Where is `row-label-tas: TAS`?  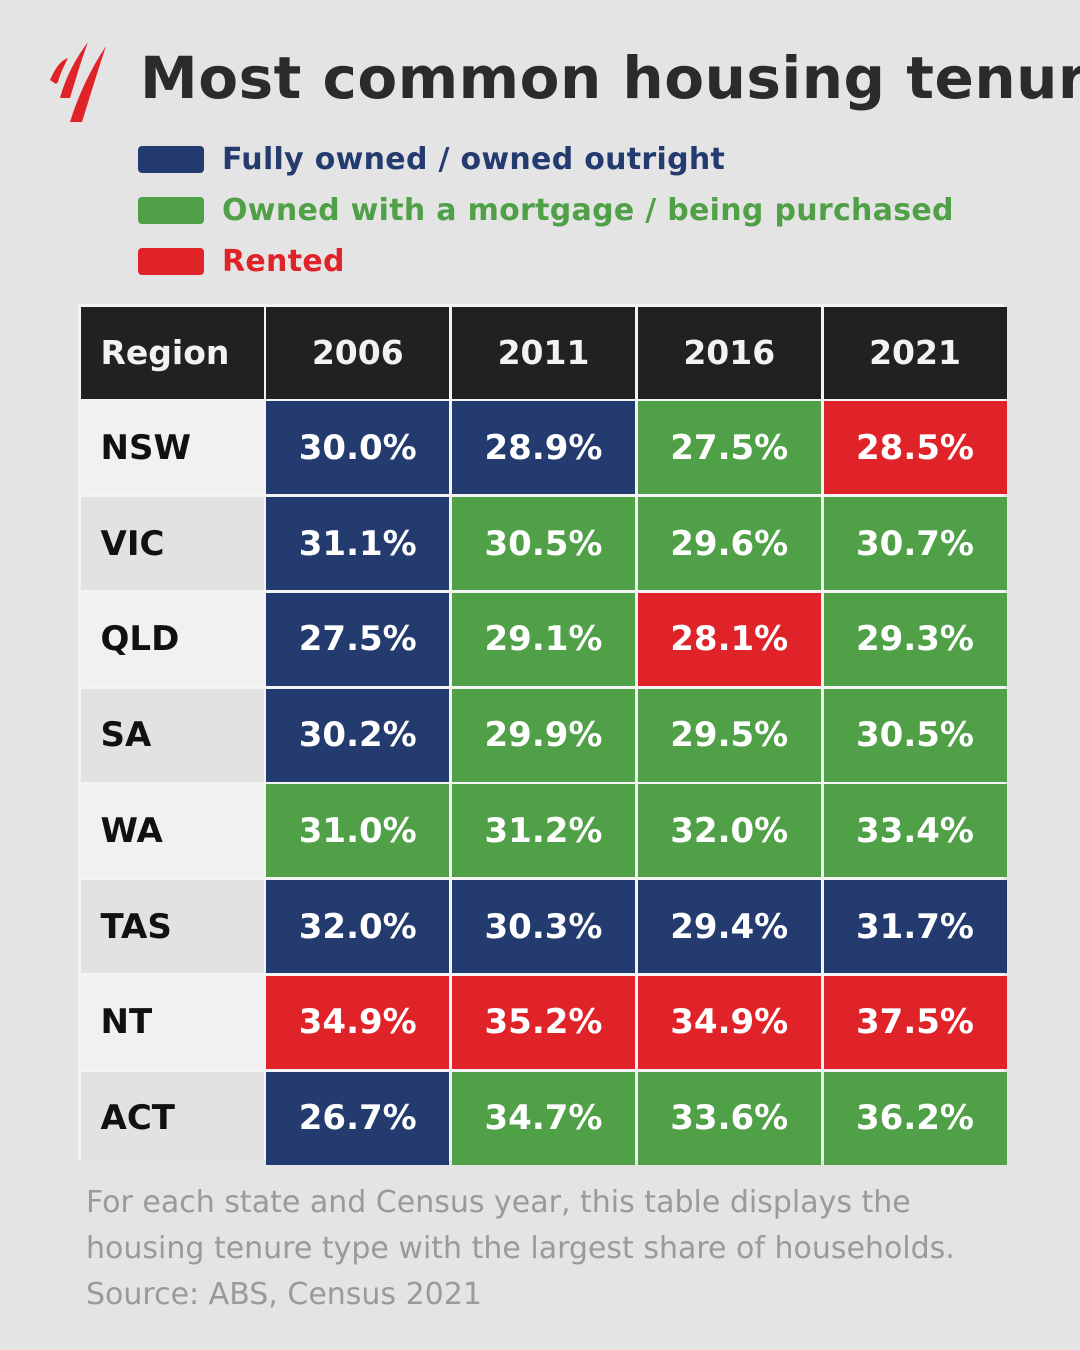
row-label-tas: TAS is located at coordinates (172, 926).